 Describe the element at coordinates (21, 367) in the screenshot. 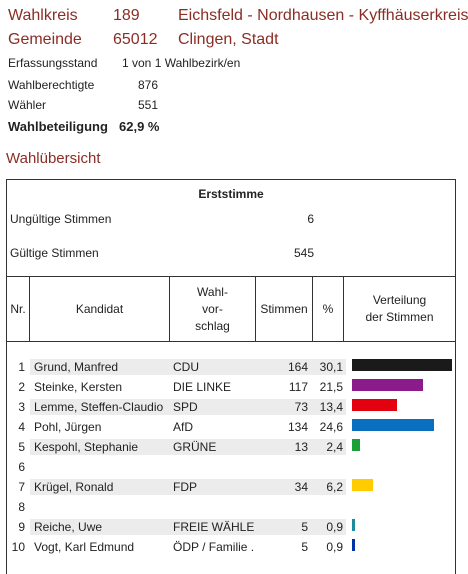

I see `candidate-number: 1` at that location.